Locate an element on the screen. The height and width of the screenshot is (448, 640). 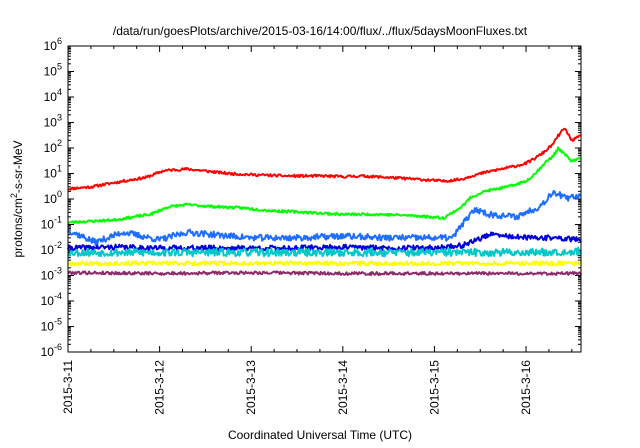
y-axis-label: protons/cm2-s-sr-MeV is located at coordinates (17, 198).